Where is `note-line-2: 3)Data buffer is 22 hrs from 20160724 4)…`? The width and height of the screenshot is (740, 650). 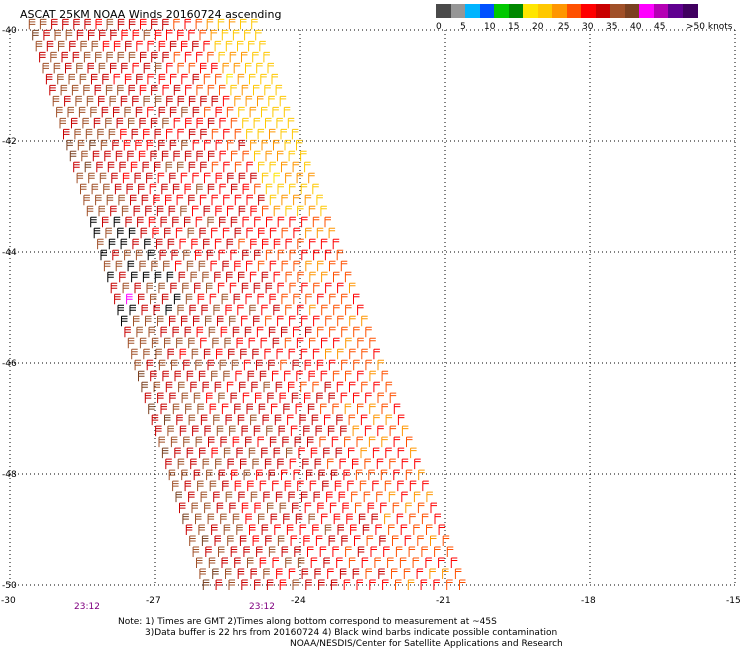 note-line-2: 3)Data buffer is 22 hrs from 20160724 4)… is located at coordinates (351, 633).